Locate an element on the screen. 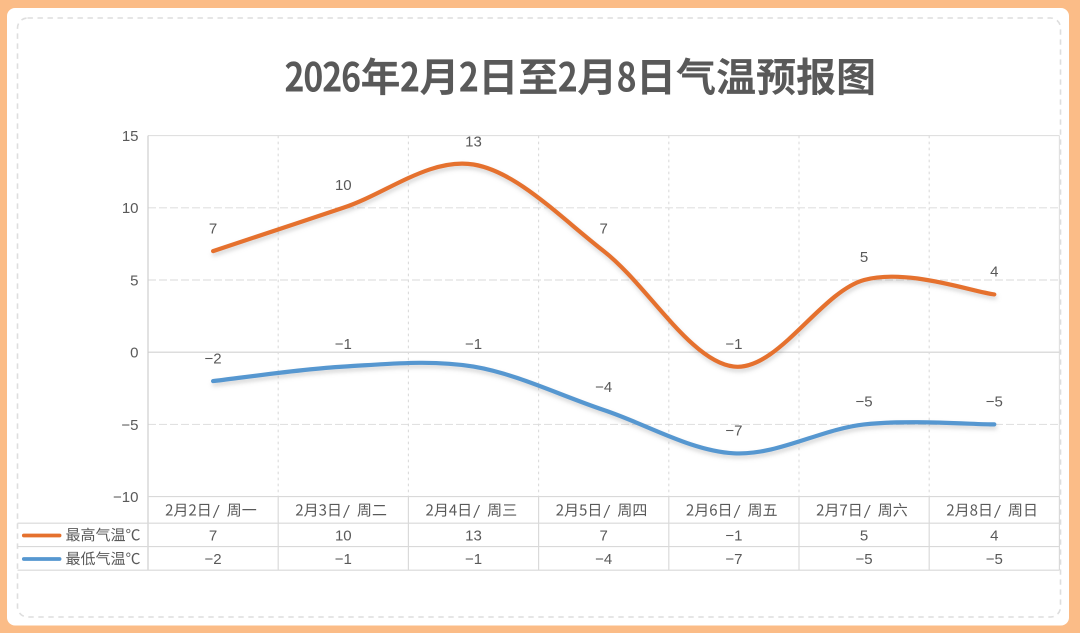  svg-text: −10 is located at coordinates (125, 497).